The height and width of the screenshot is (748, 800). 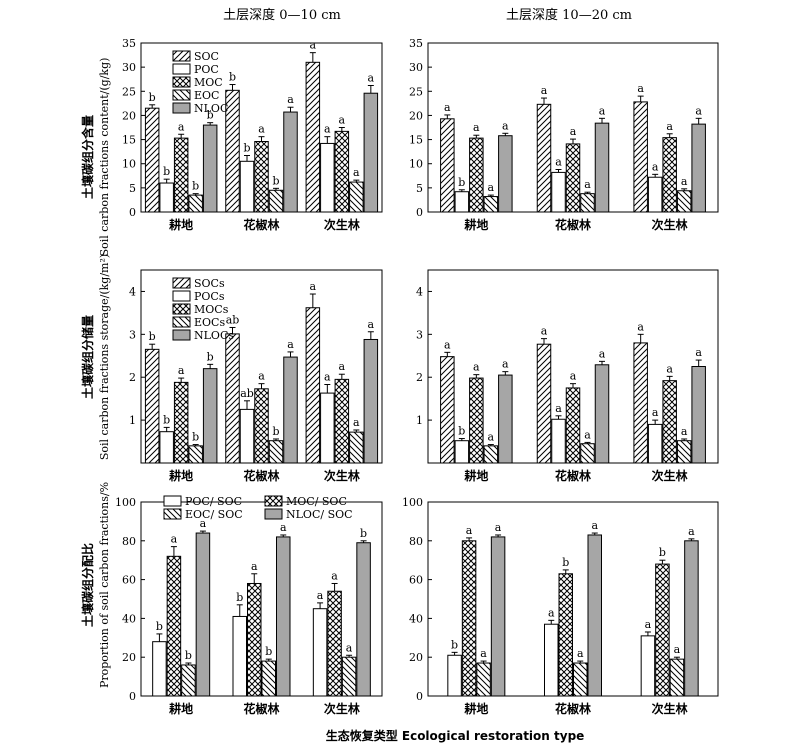 I want to click on legend-label: EOCs, so click(x=209, y=322).